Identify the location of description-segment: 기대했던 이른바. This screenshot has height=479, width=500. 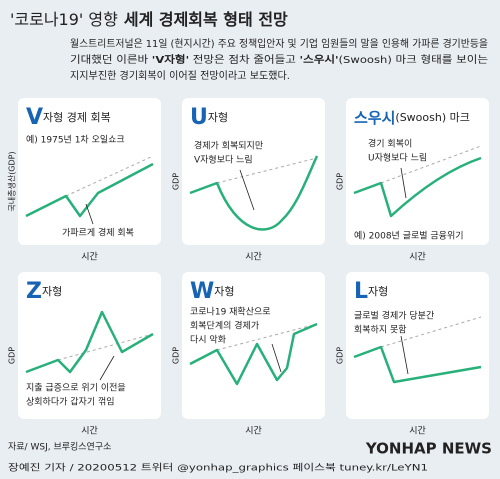
(111, 59).